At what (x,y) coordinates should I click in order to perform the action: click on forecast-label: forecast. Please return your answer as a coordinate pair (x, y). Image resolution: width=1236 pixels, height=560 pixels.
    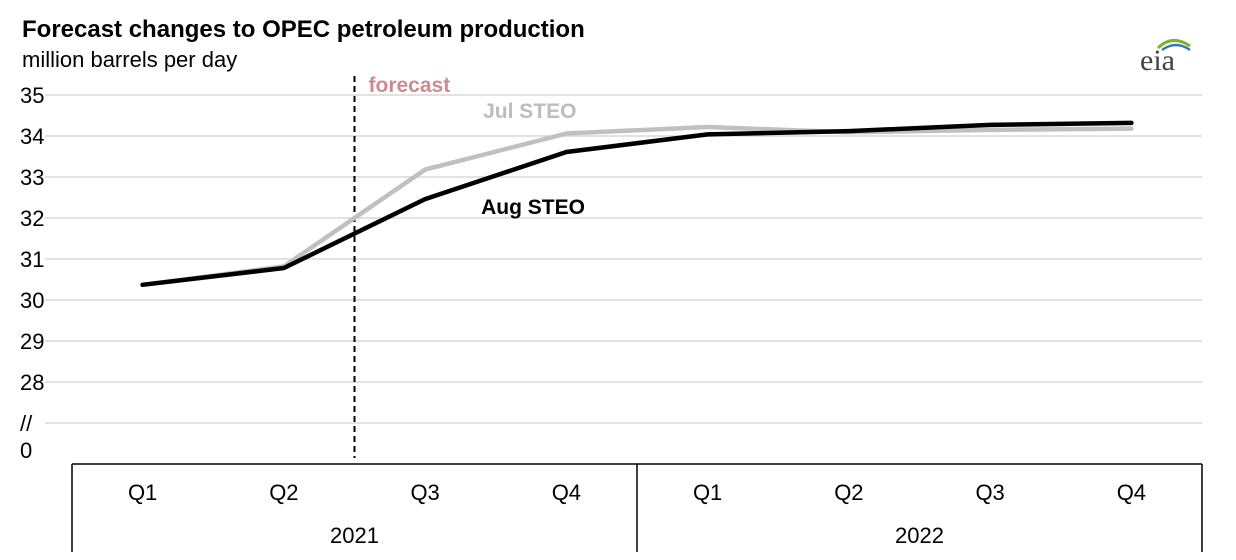
    Looking at the image, I should click on (410, 85).